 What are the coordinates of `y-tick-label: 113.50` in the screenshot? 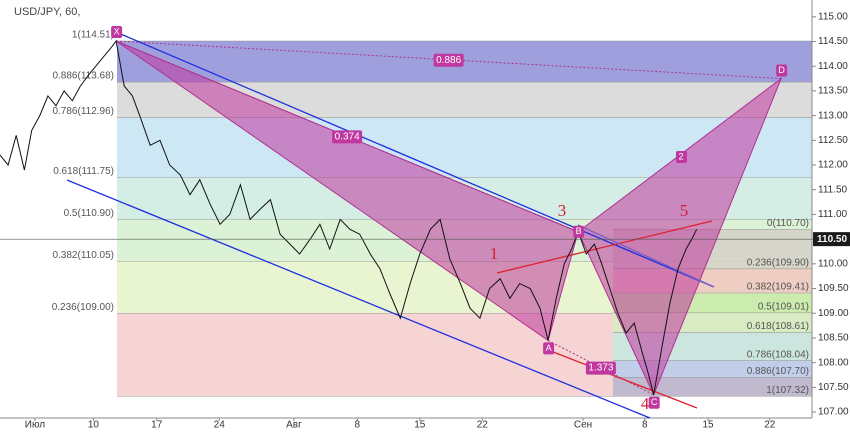 It's located at (833, 91).